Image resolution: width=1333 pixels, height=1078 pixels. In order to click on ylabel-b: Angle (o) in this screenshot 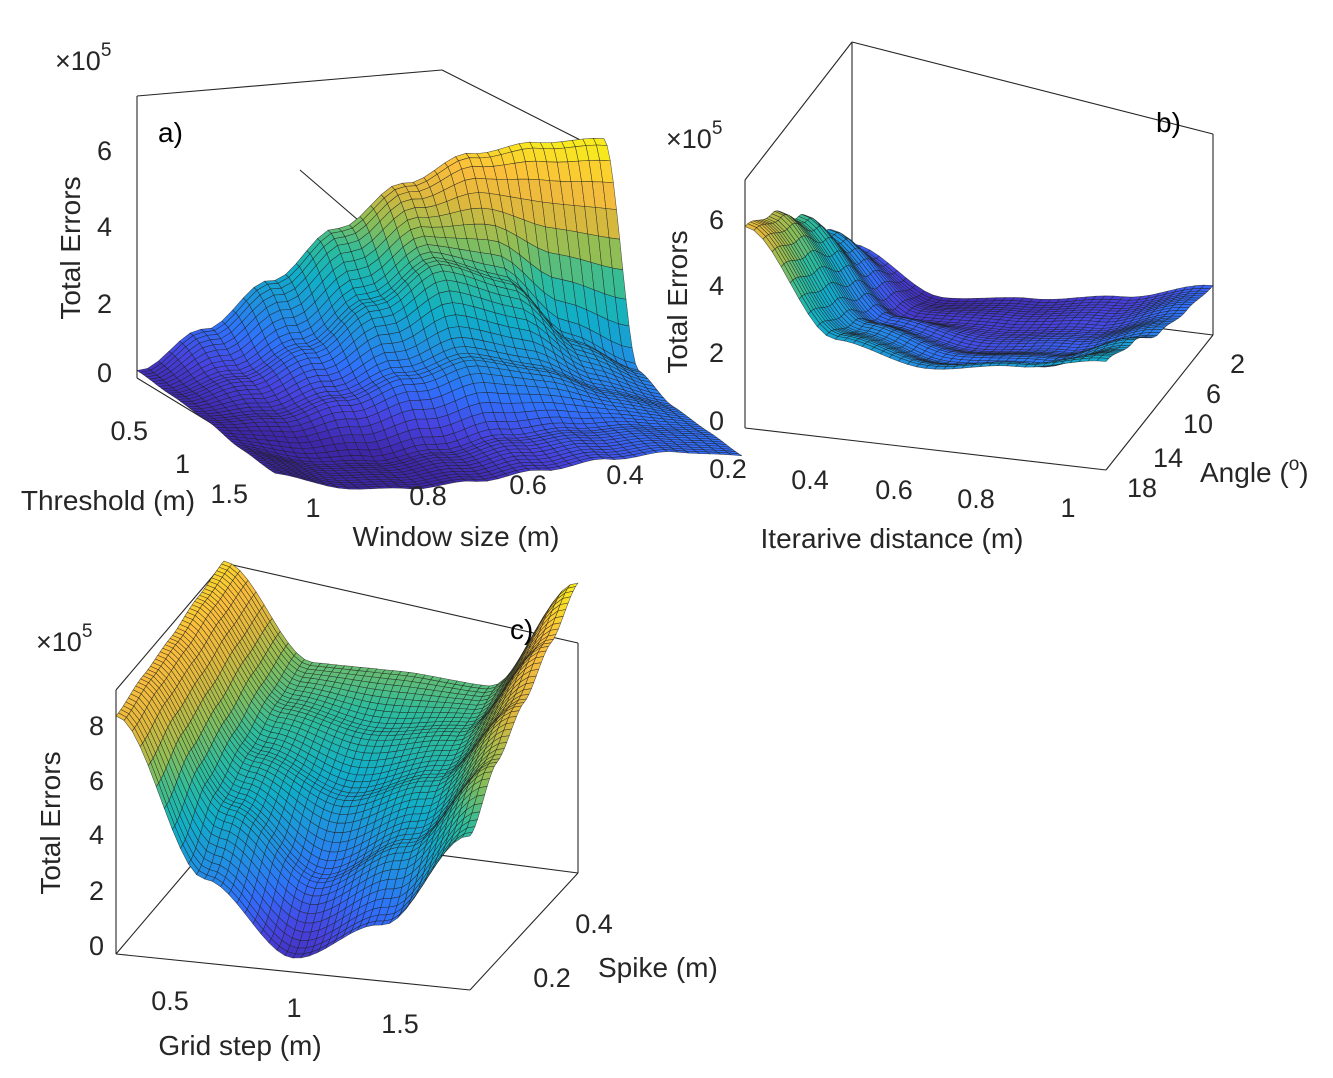, I will do `click(1254, 471)`.